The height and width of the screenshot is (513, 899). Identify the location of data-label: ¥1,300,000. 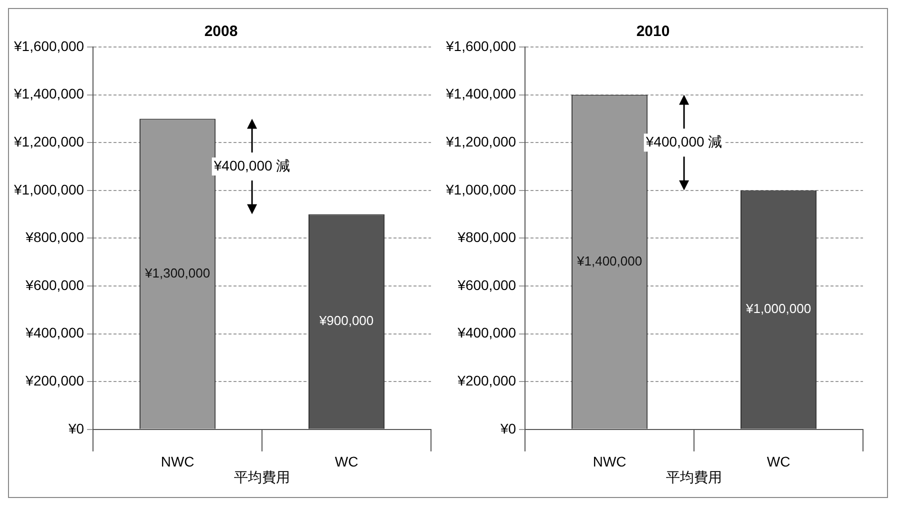
(177, 272).